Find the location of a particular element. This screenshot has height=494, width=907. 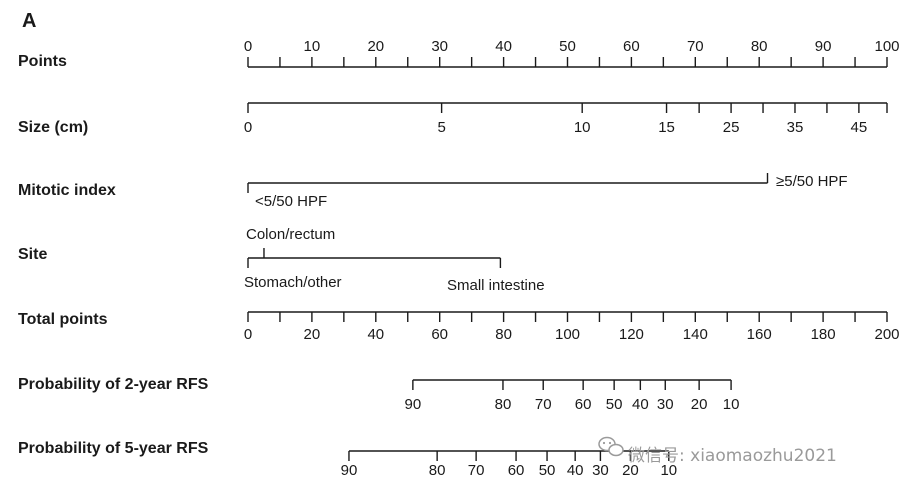

watermark-text: 微信号: xiaomaozhu2021 is located at coordinates (732, 456).